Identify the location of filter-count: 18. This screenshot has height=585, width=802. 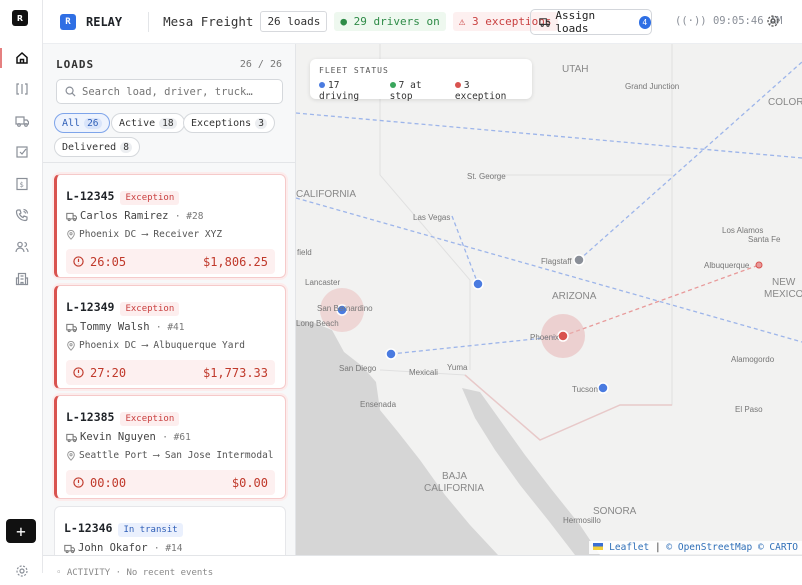
(168, 123).